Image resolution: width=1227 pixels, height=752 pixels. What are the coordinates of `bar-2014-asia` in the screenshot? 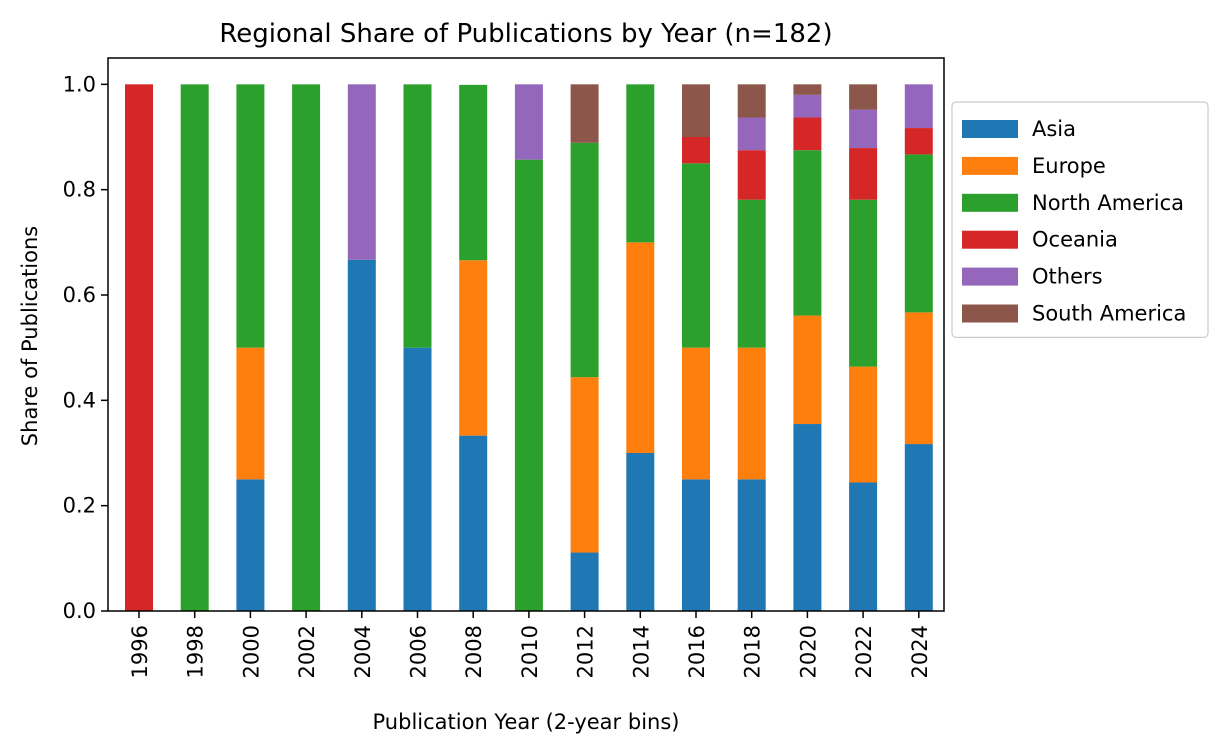 It's located at (640, 532).